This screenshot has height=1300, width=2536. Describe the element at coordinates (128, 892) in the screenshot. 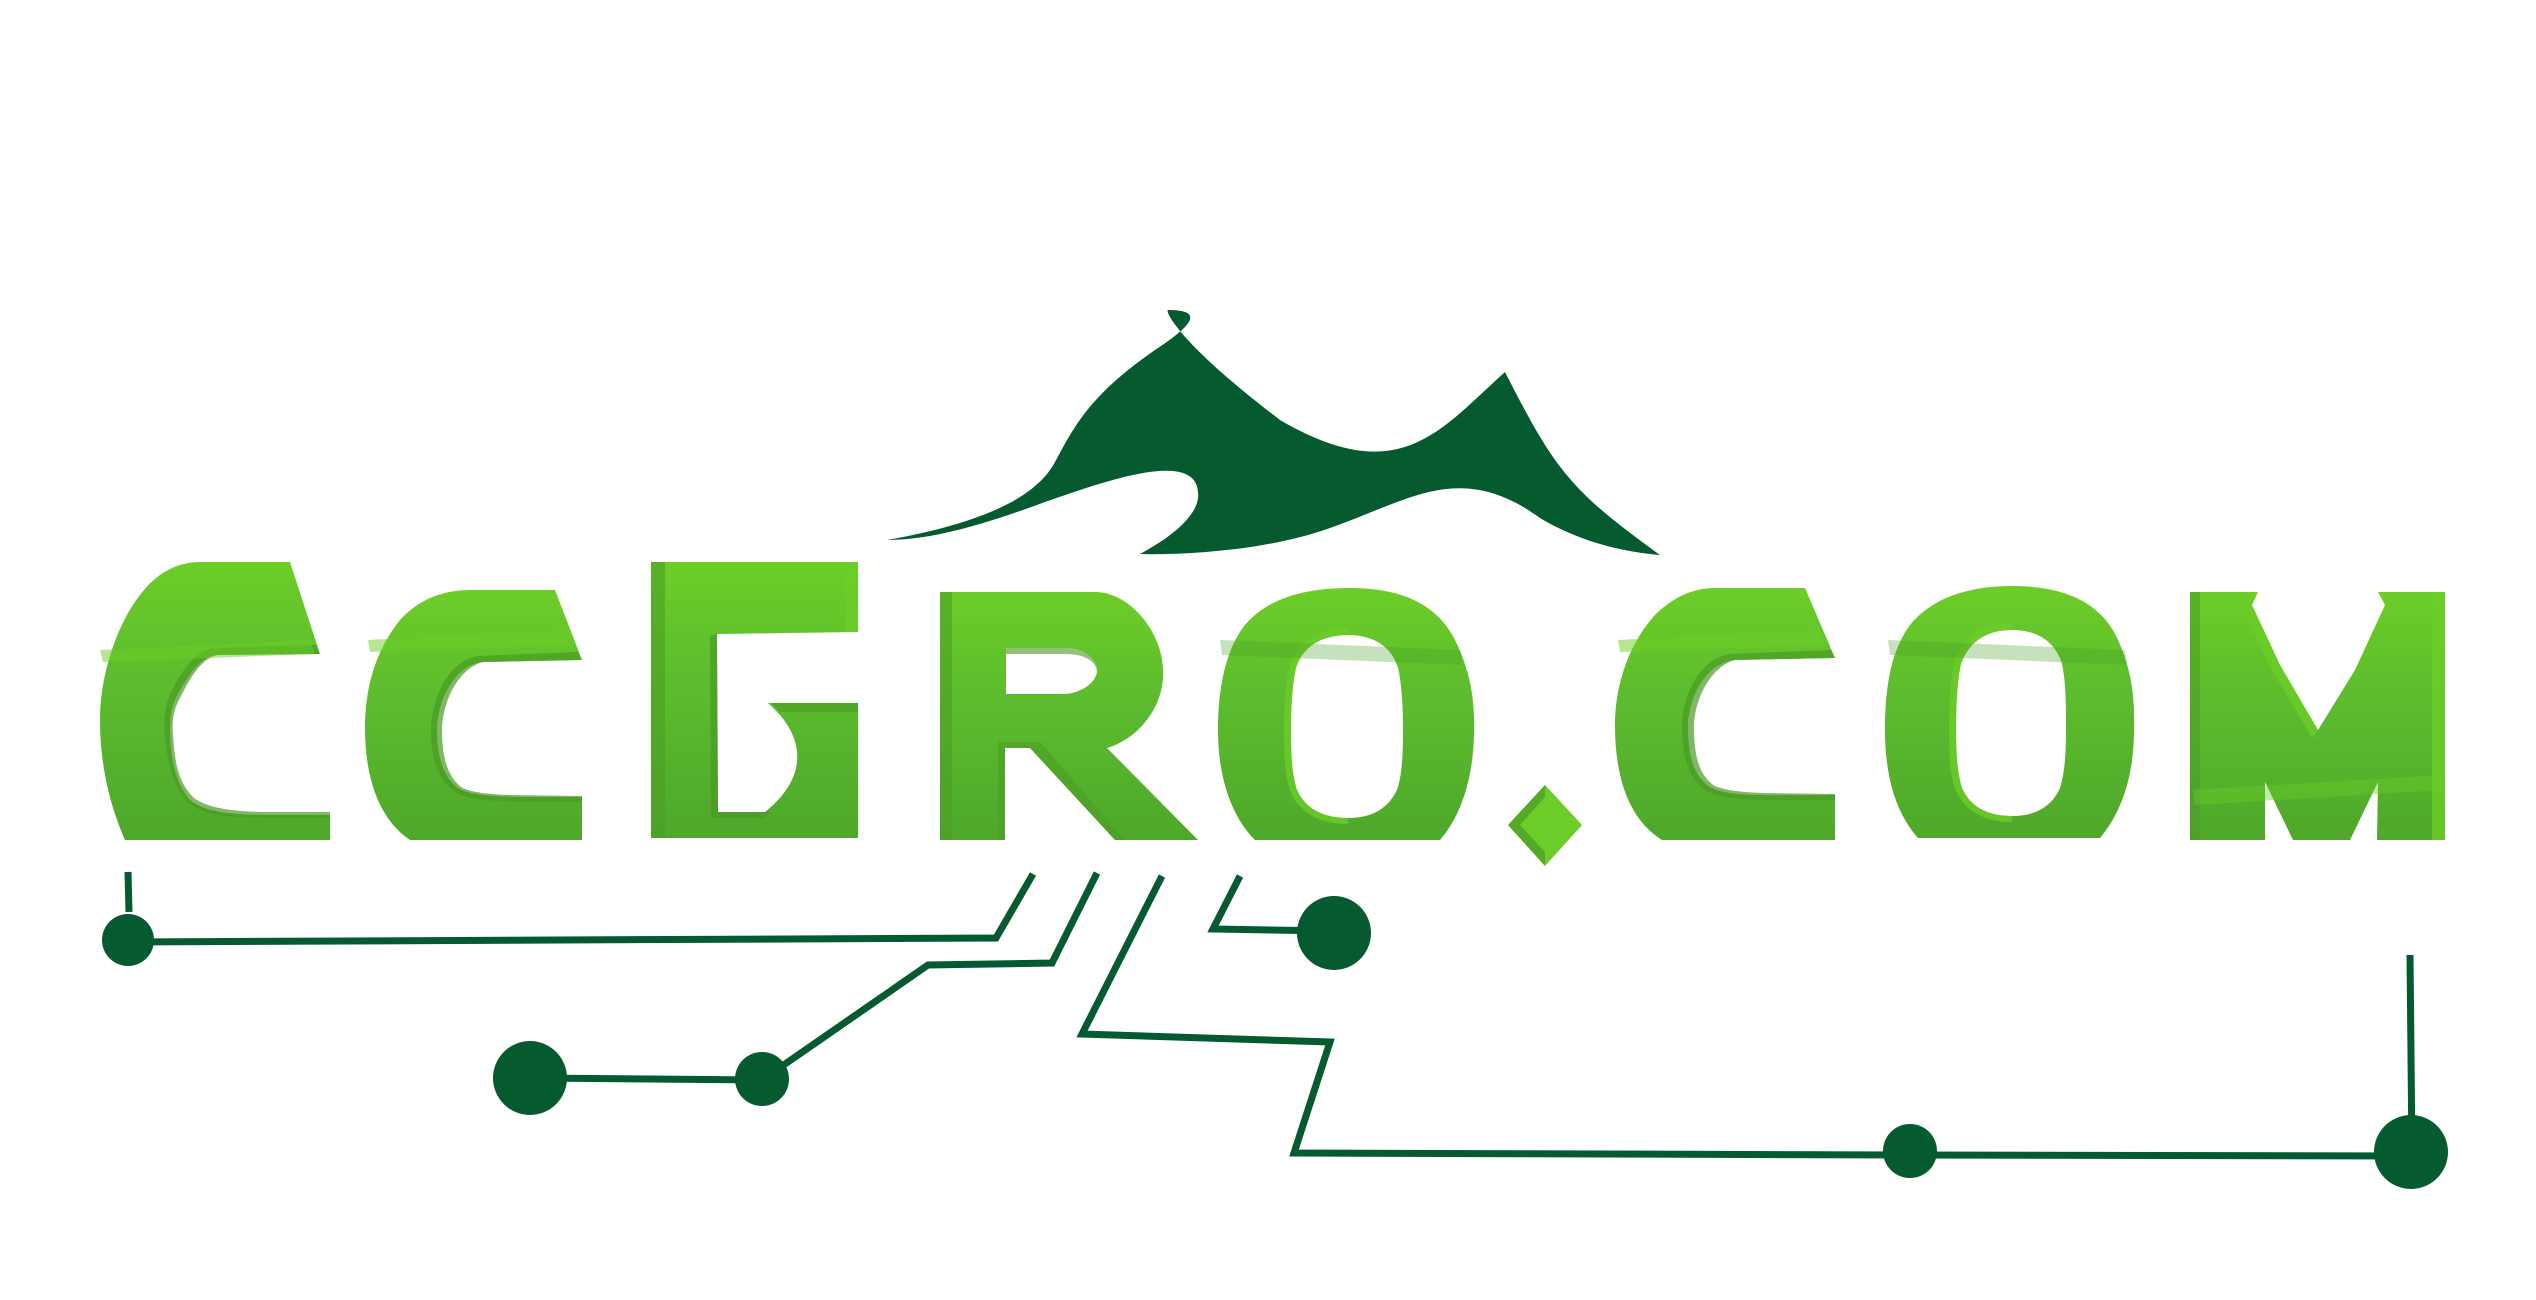

I see `trace-left-stub` at that location.